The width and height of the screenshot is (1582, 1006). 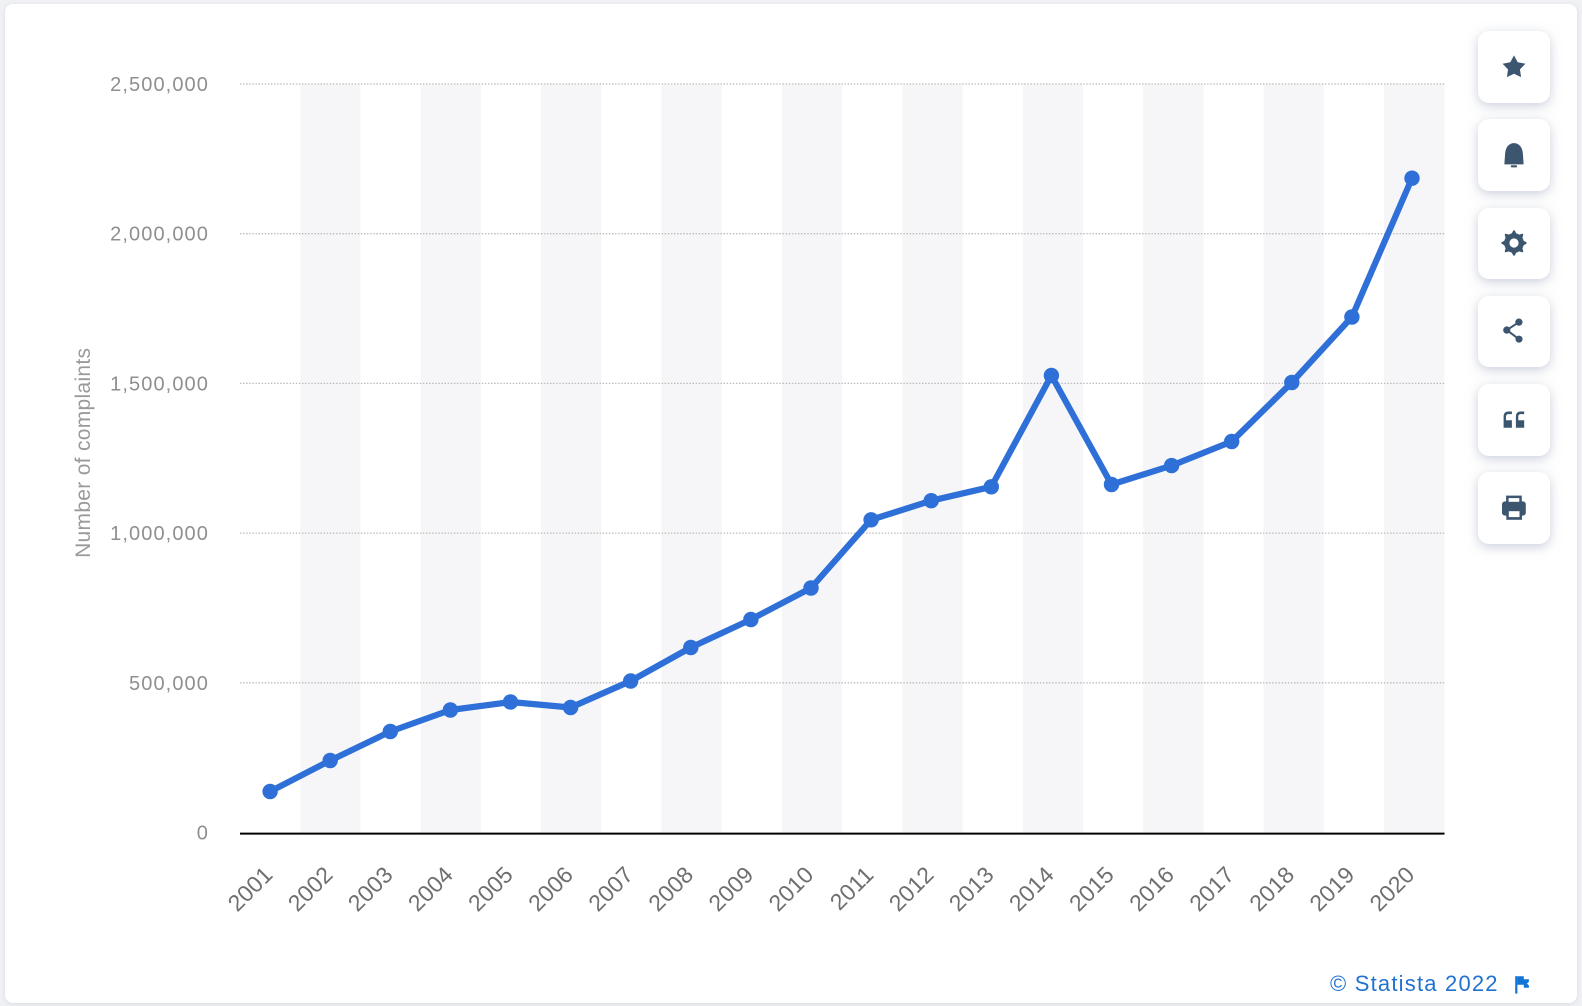 I want to click on svg-text: 2006, so click(x=550, y=888).